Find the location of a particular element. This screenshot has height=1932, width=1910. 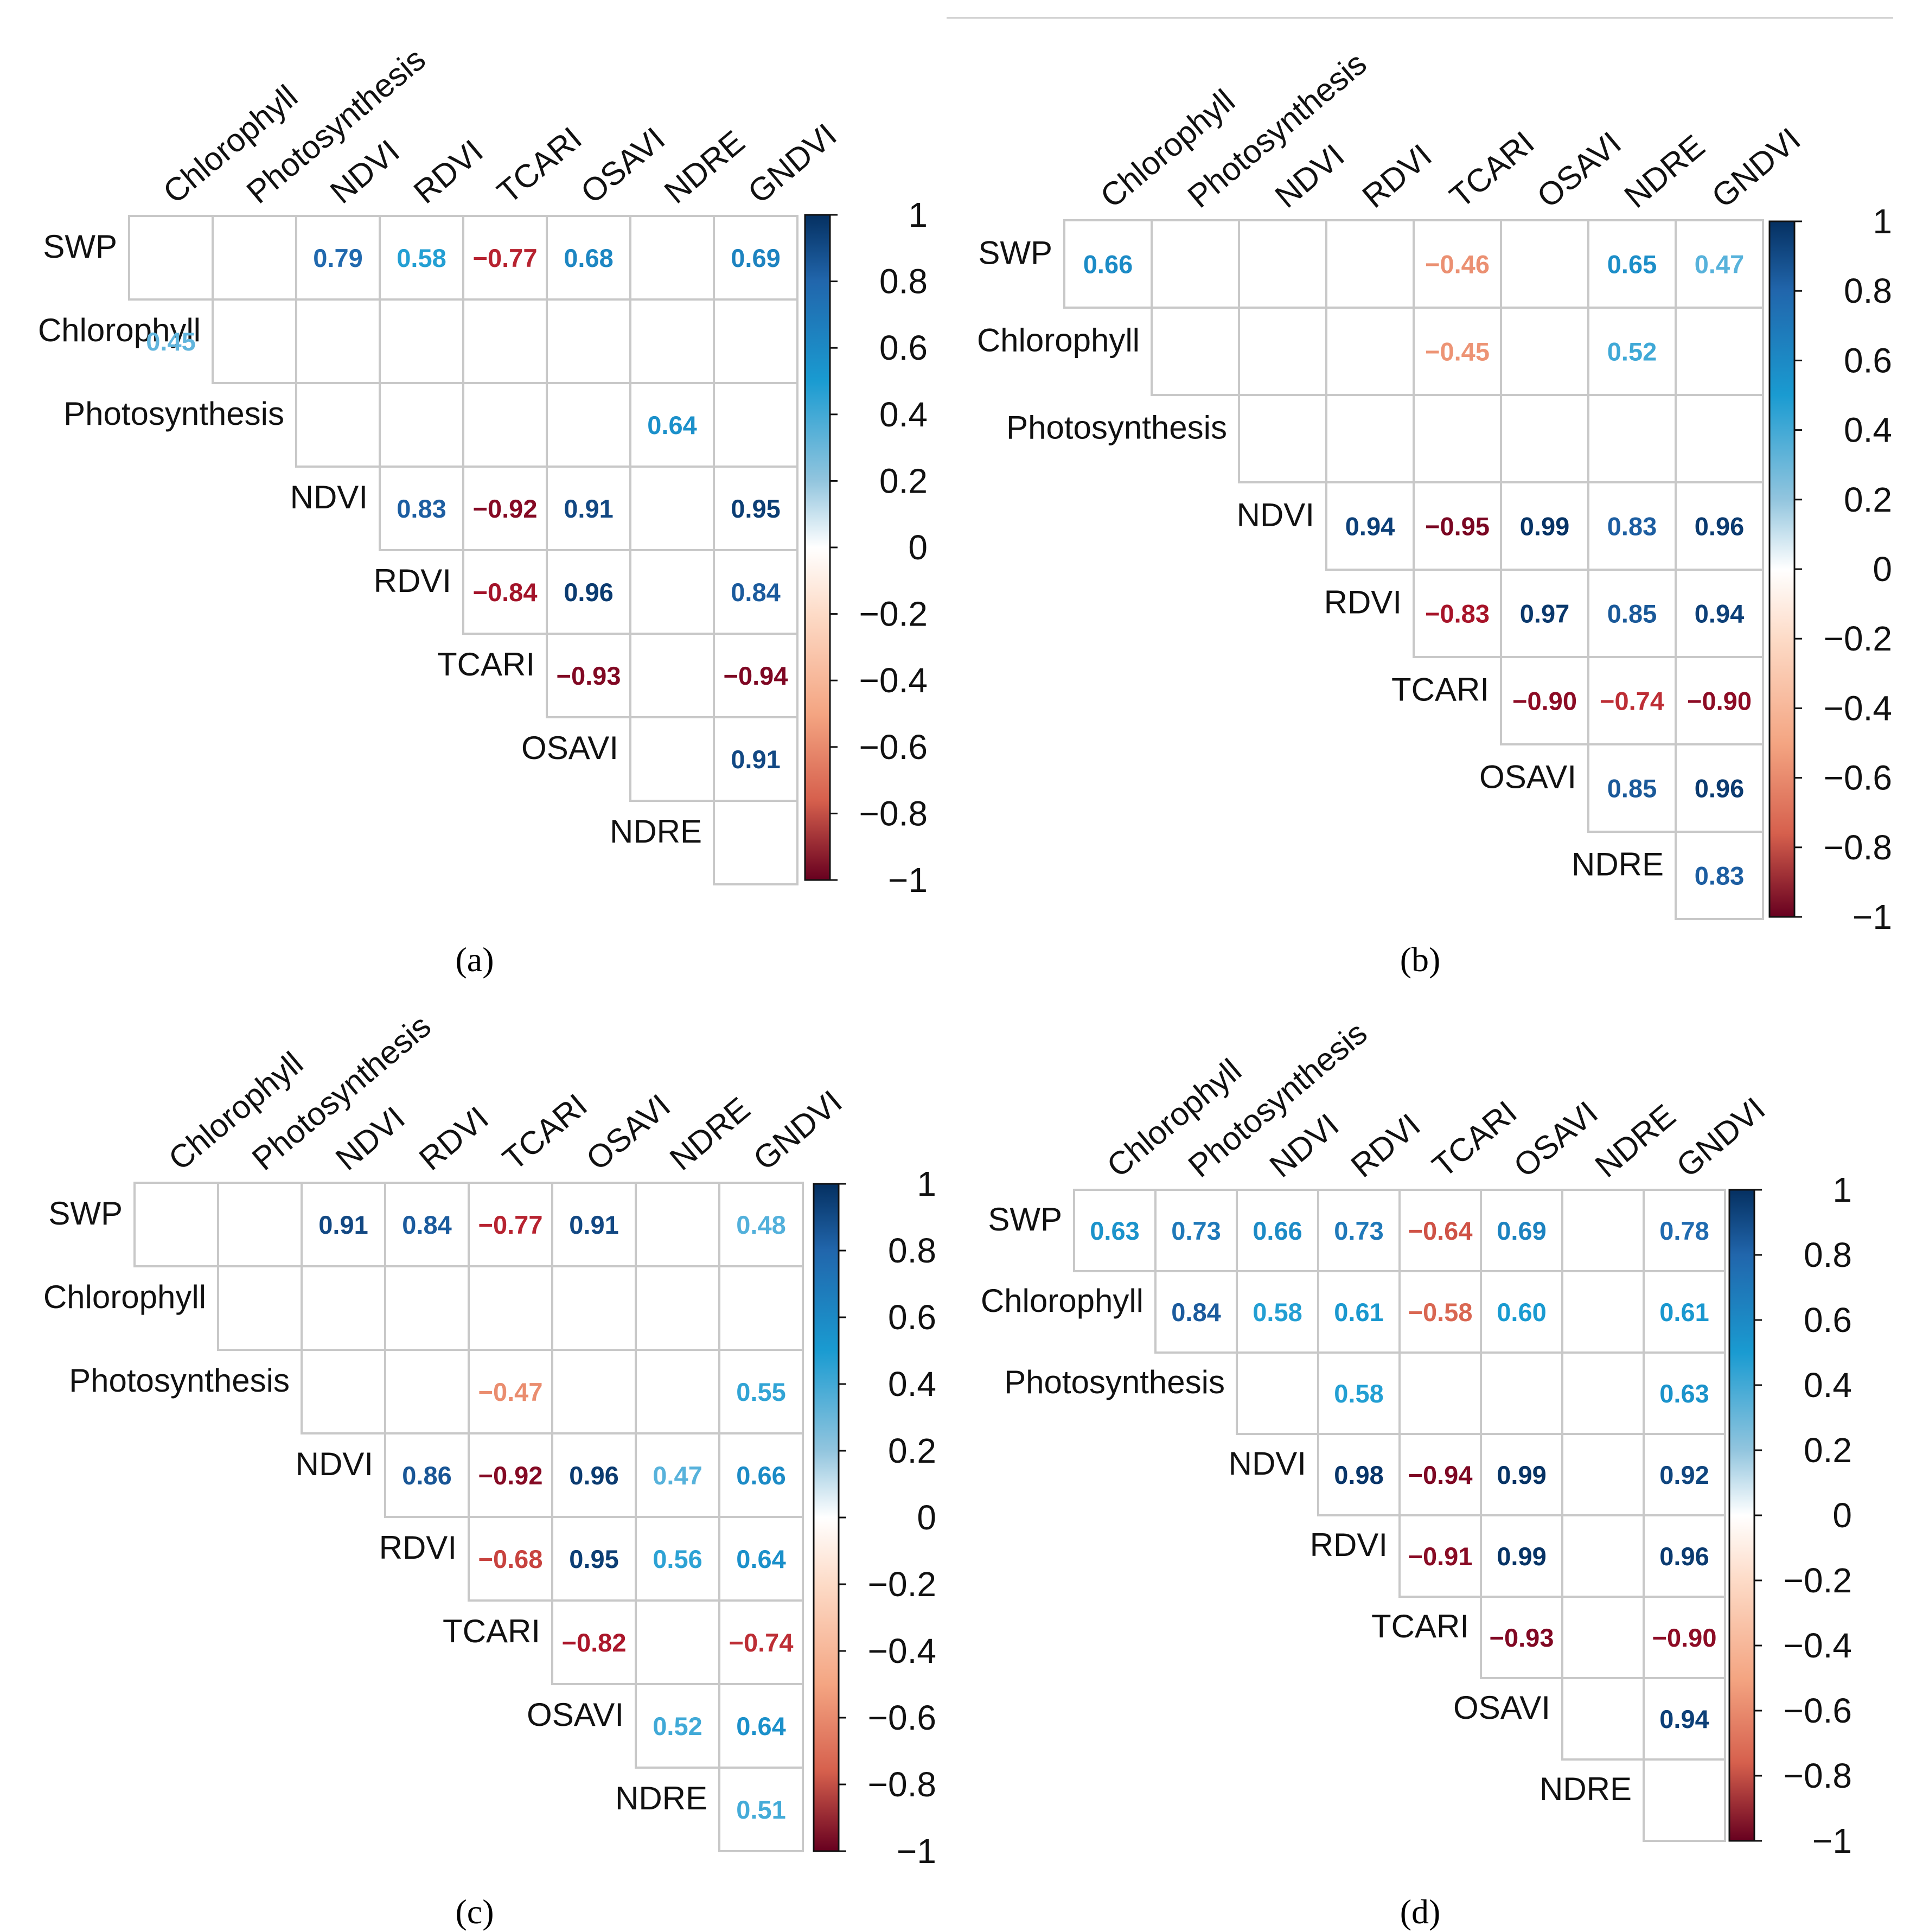

colorbar-tick-label: −0.4 is located at coordinates (1818, 1645).